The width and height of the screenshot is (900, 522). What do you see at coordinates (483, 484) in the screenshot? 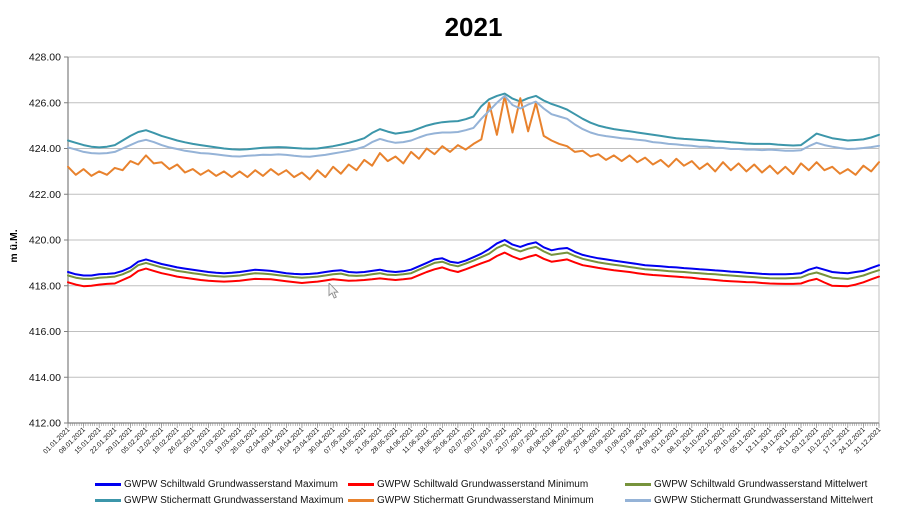
I see `legend-label-schiltwald-min: GWPW Schiltwald Grundwasserstand Minimum` at bounding box center [483, 484].